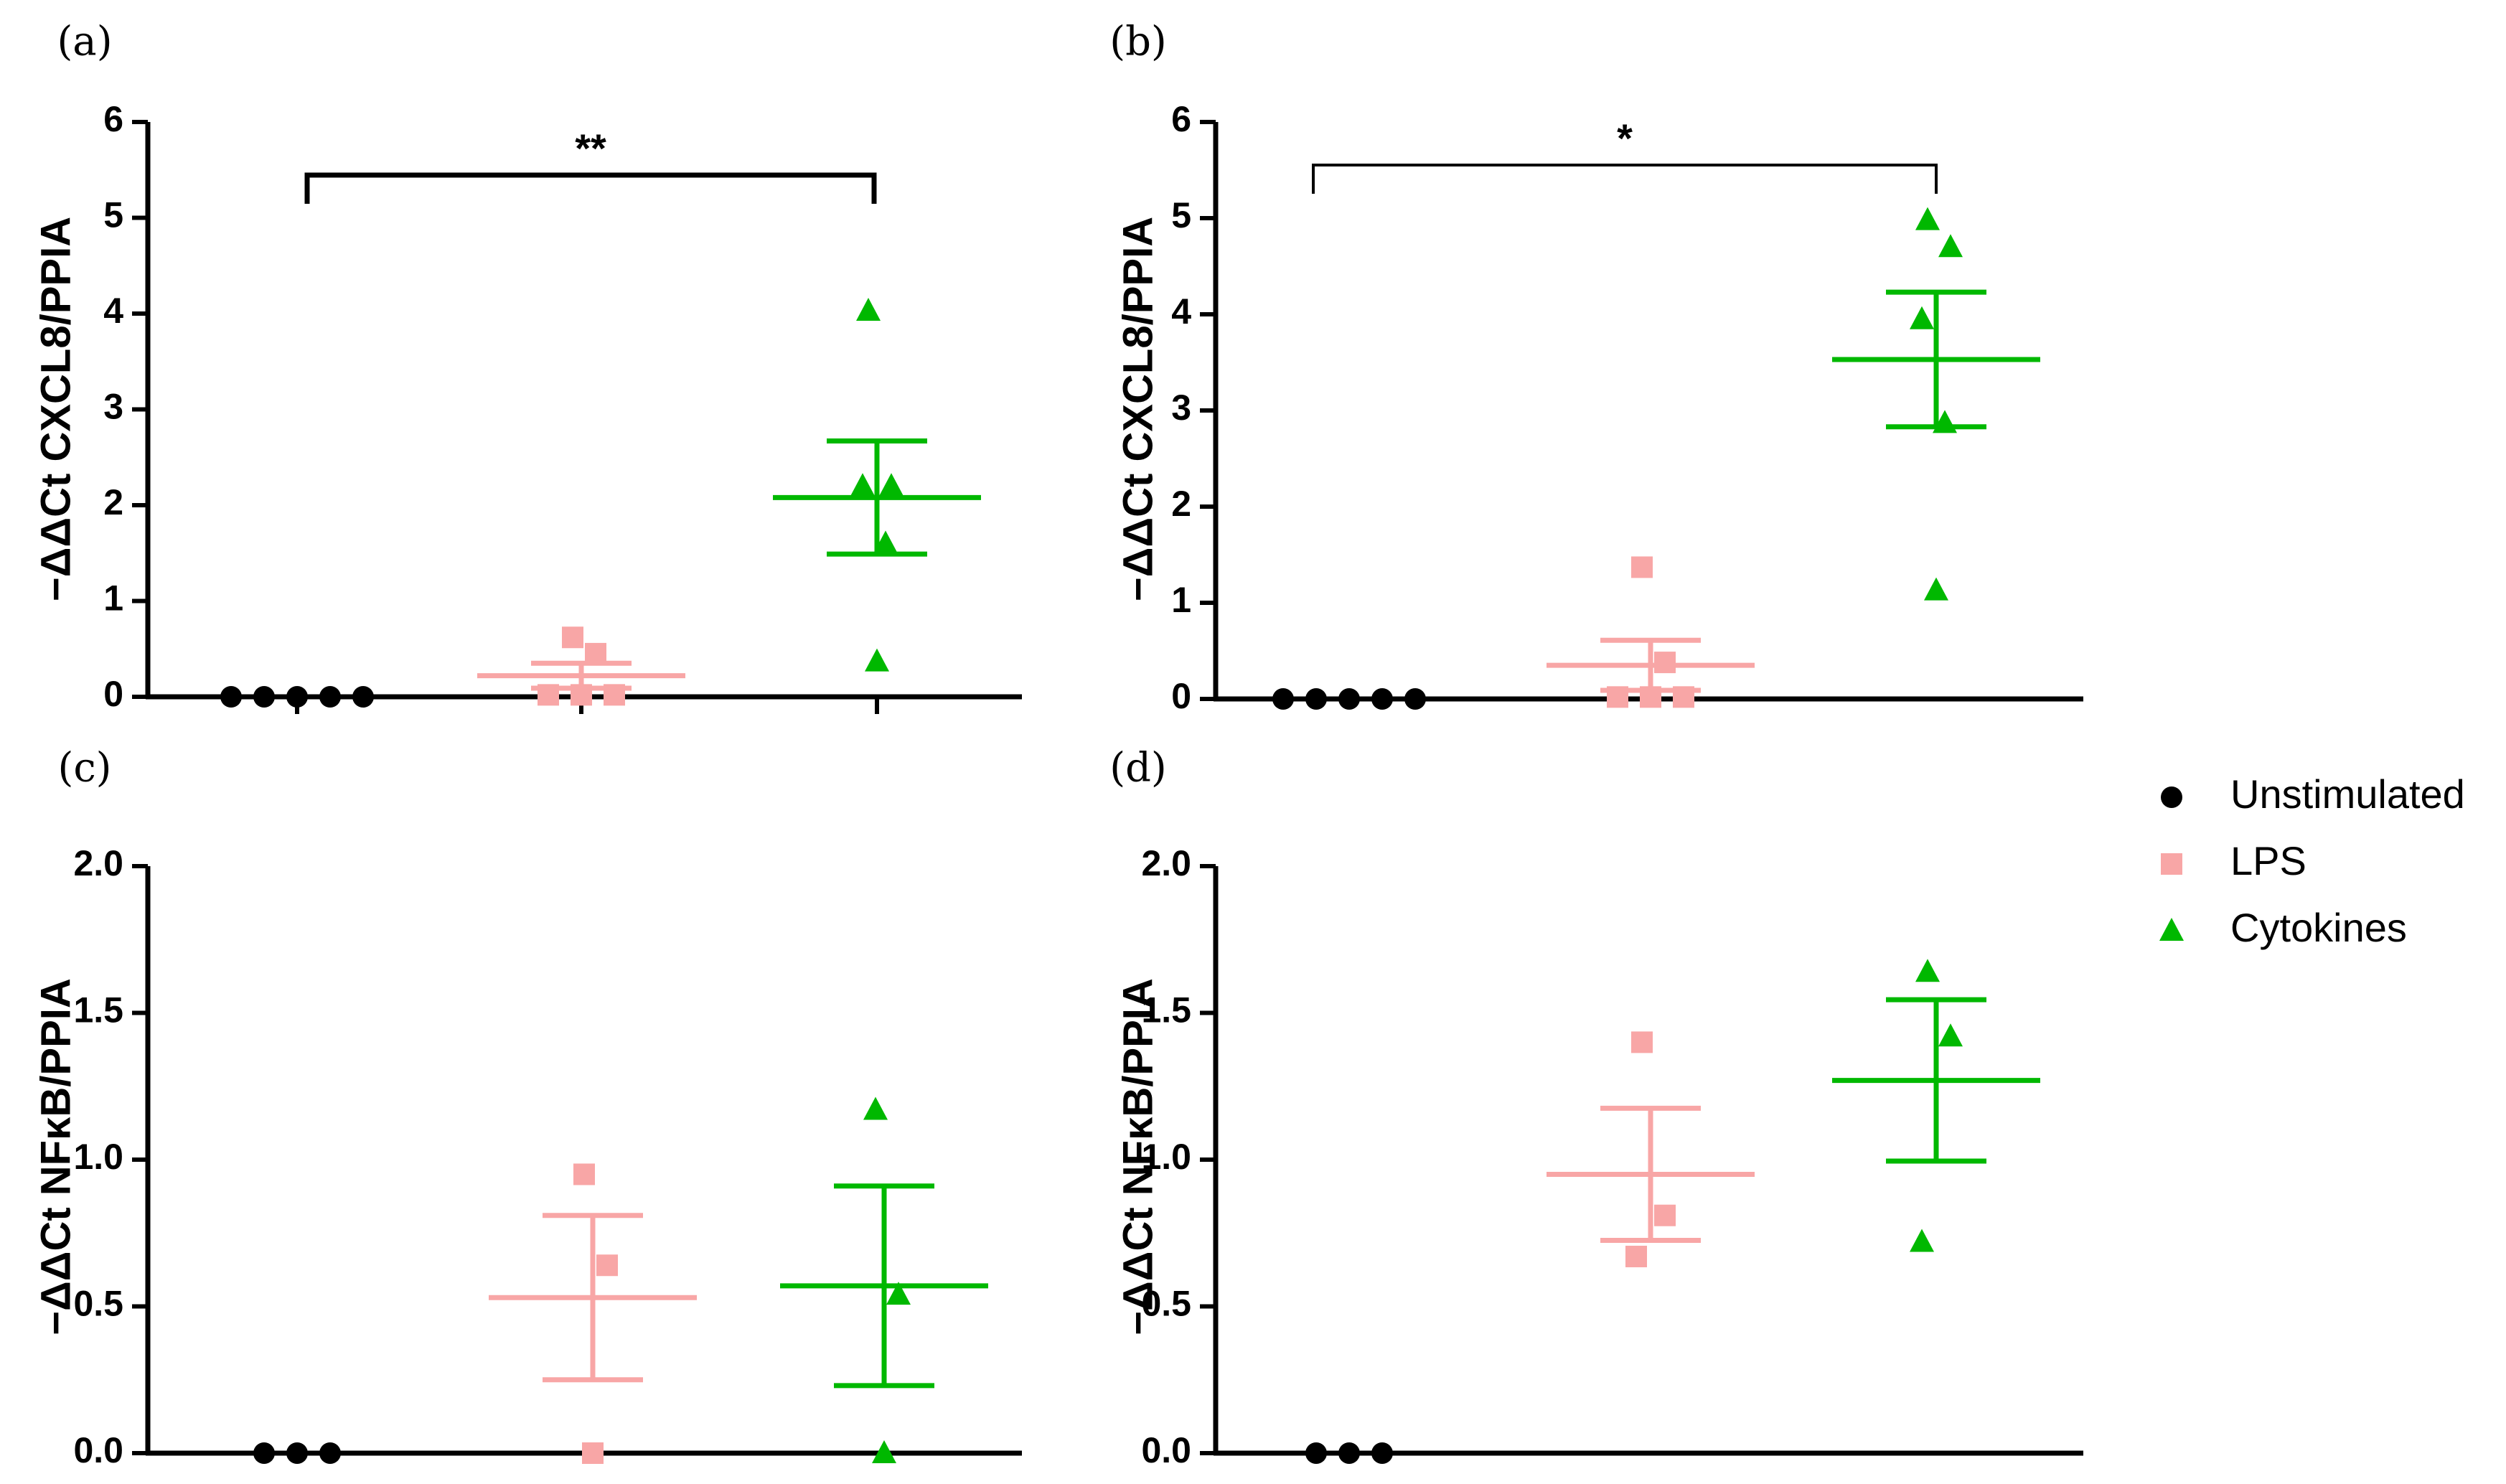  What do you see at coordinates (1137, 1156) in the screenshot?
I see `panel-d-y-axis-label: −ΔΔCt NFκB/PPIA` at bounding box center [1137, 1156].